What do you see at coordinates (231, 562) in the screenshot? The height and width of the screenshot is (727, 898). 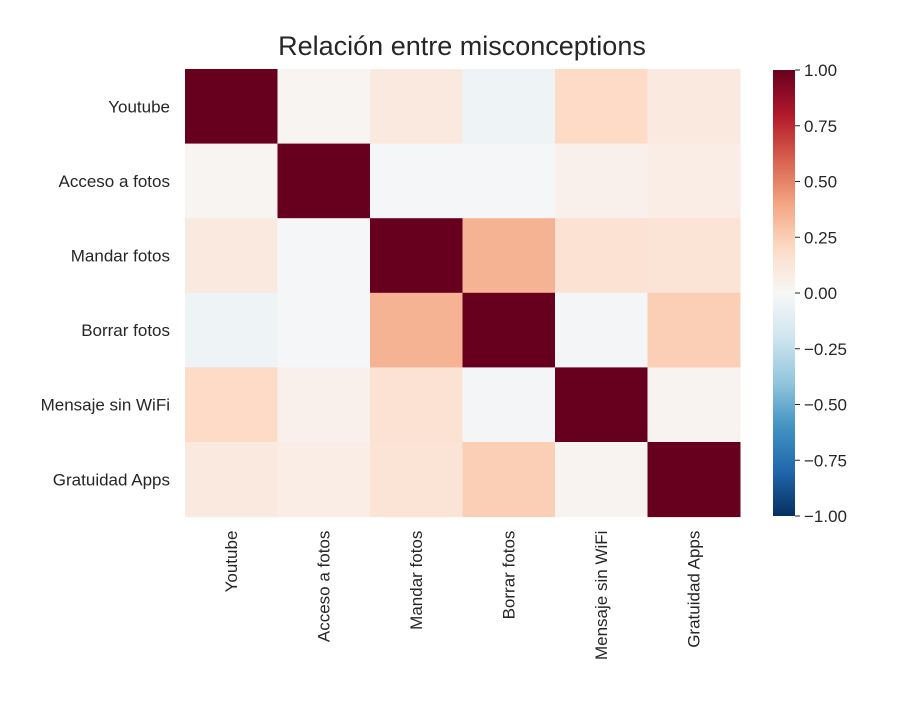 I see `x-tick-label: Youtube` at bounding box center [231, 562].